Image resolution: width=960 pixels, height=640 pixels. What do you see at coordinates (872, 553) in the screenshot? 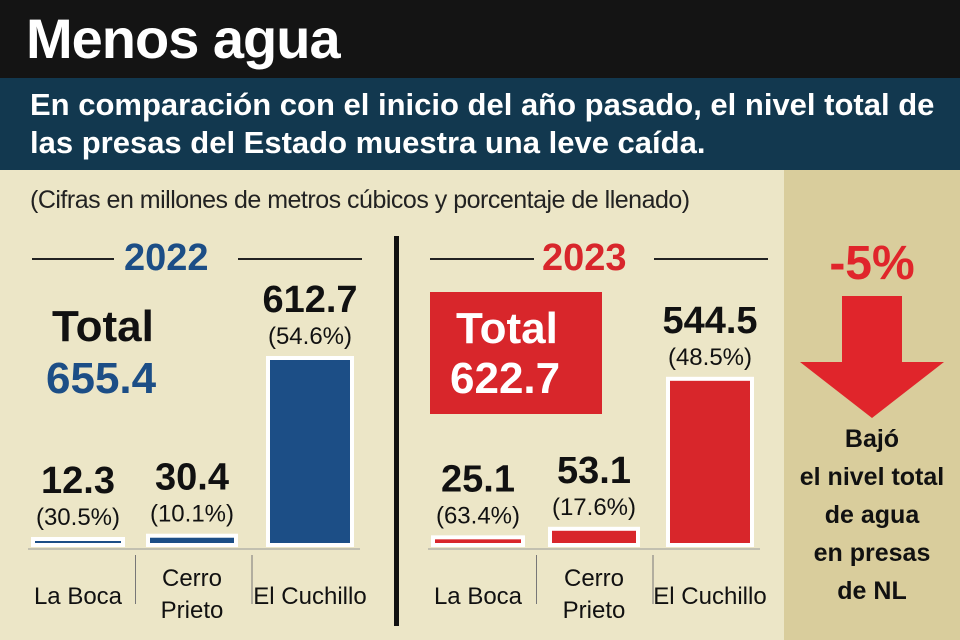
I see `summary-caption-line: en presas` at bounding box center [872, 553].